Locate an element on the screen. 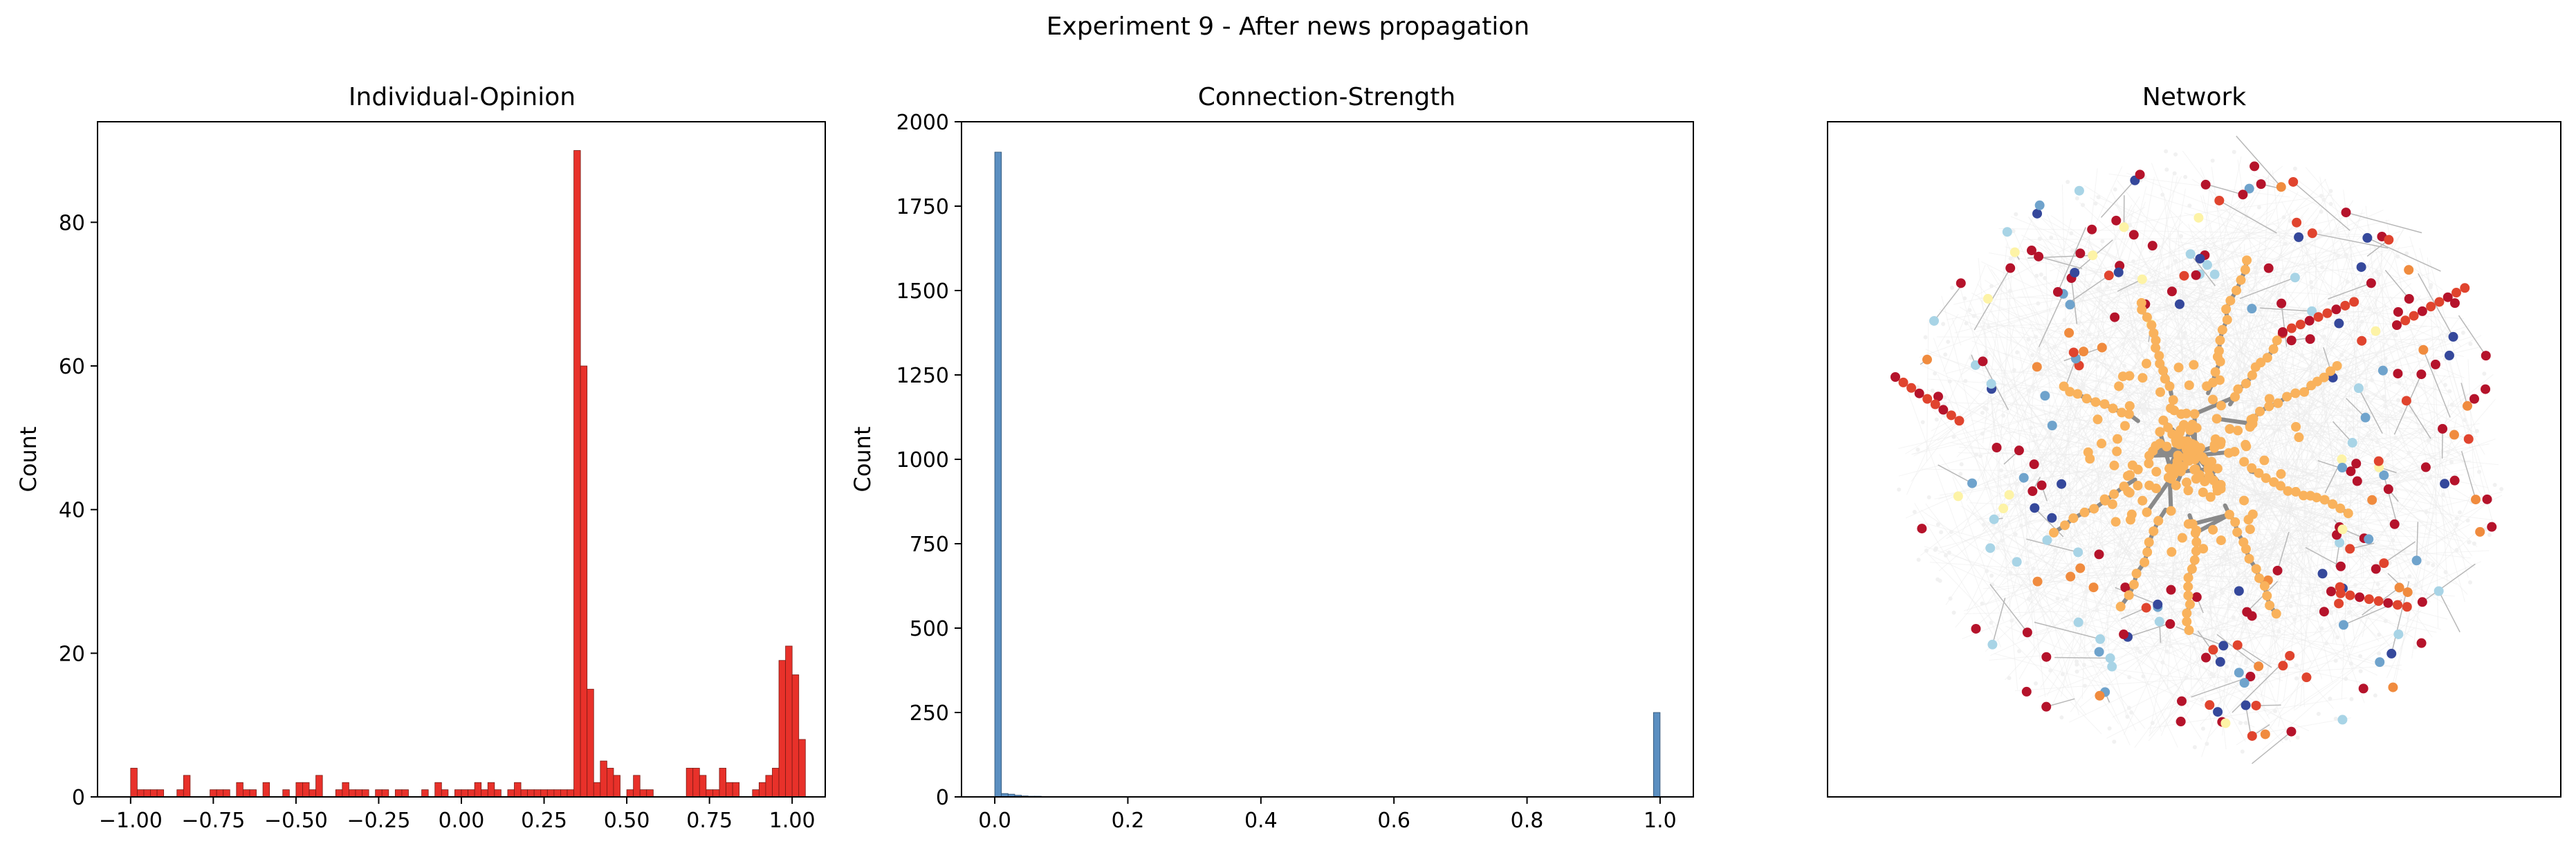 This screenshot has width=2576, height=855. opinion-histogram-xtick-label: 1.00 is located at coordinates (792, 821).